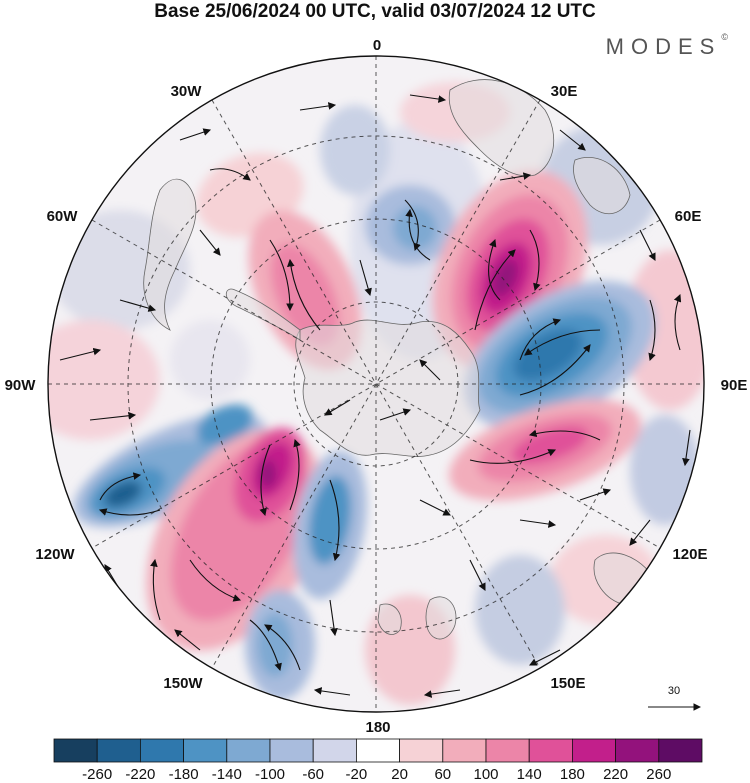 The width and height of the screenshot is (750, 783). I want to click on colorbar-tick-label: 20, so click(399, 774).